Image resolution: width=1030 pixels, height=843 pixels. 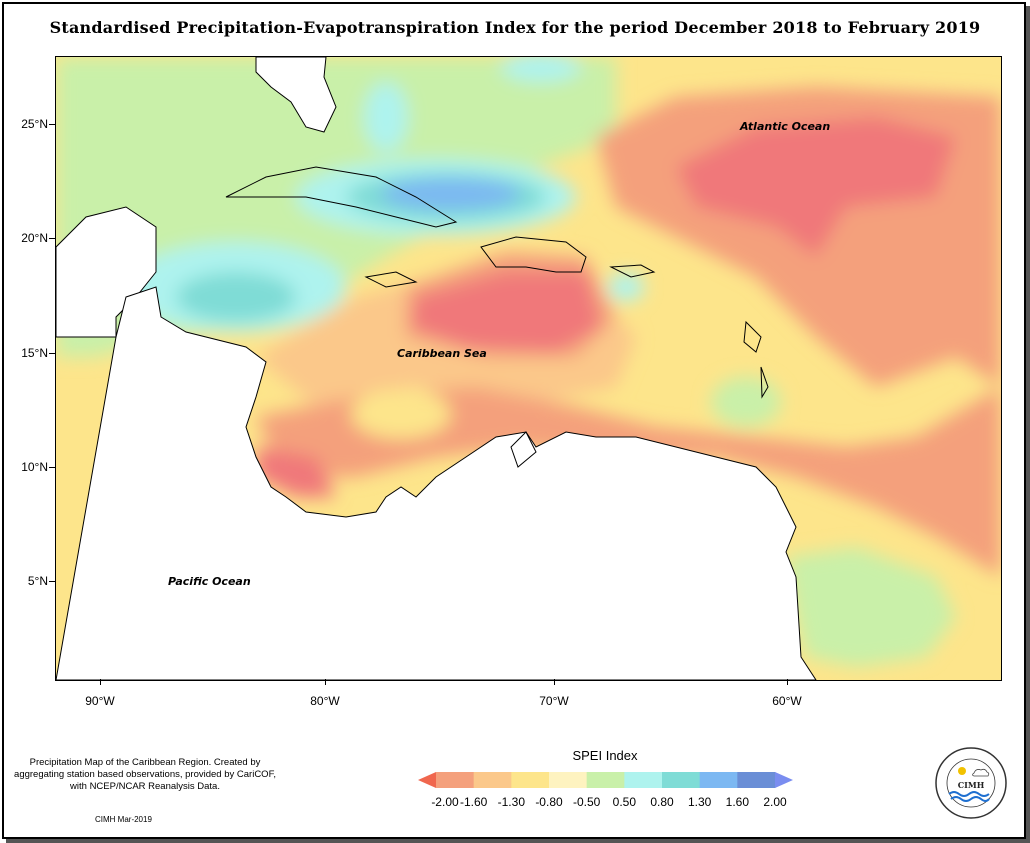 What do you see at coordinates (554, 701) in the screenshot?
I see `x-tick-70w: 70°W` at bounding box center [554, 701].